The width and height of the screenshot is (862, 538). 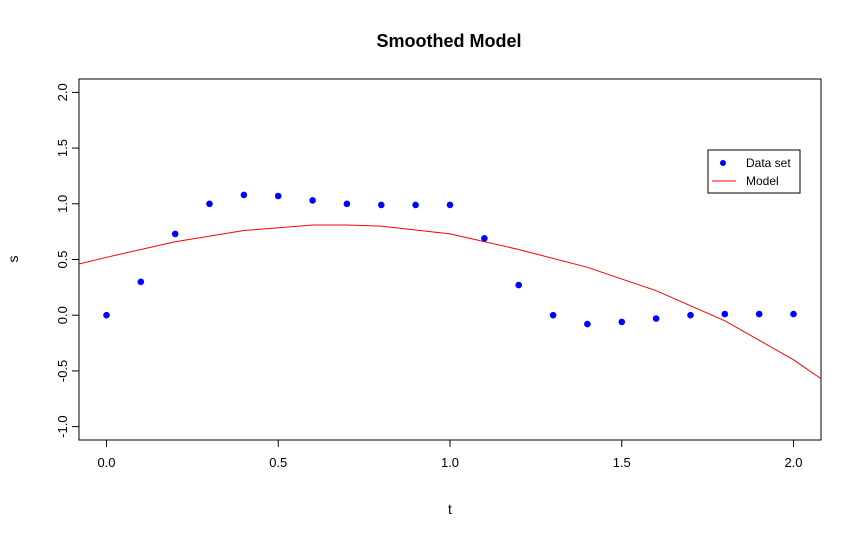 What do you see at coordinates (62, 148) in the screenshot?
I see `y-tick-label: 1.5` at bounding box center [62, 148].